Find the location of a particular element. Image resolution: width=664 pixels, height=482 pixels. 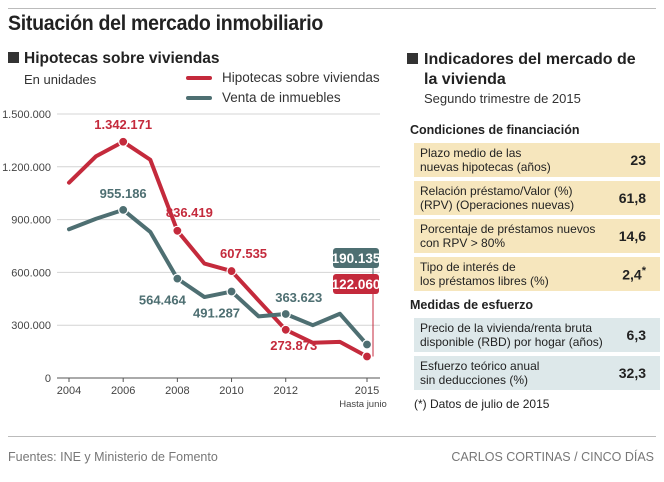

data-label: 564.464 is located at coordinates (163, 300).